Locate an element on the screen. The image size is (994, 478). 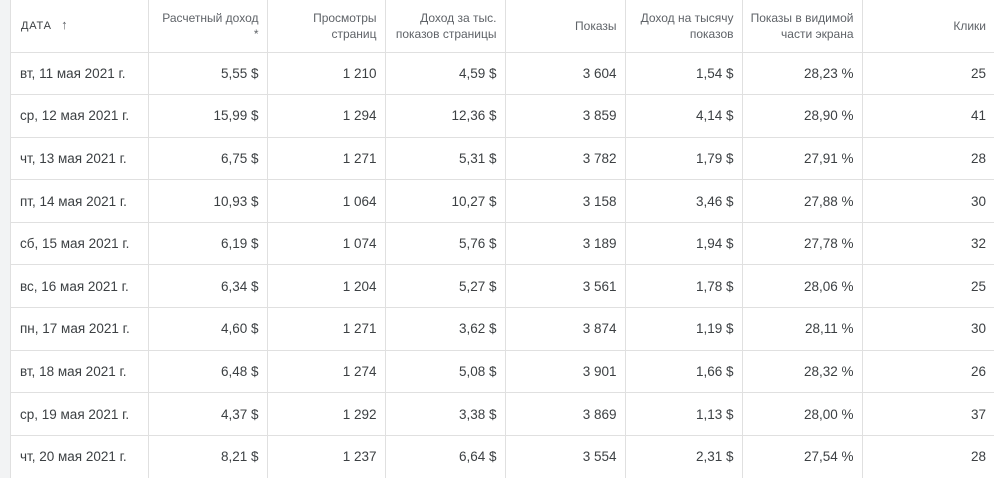
cell-active-view-viewable: 27,88 % is located at coordinates (802, 201).